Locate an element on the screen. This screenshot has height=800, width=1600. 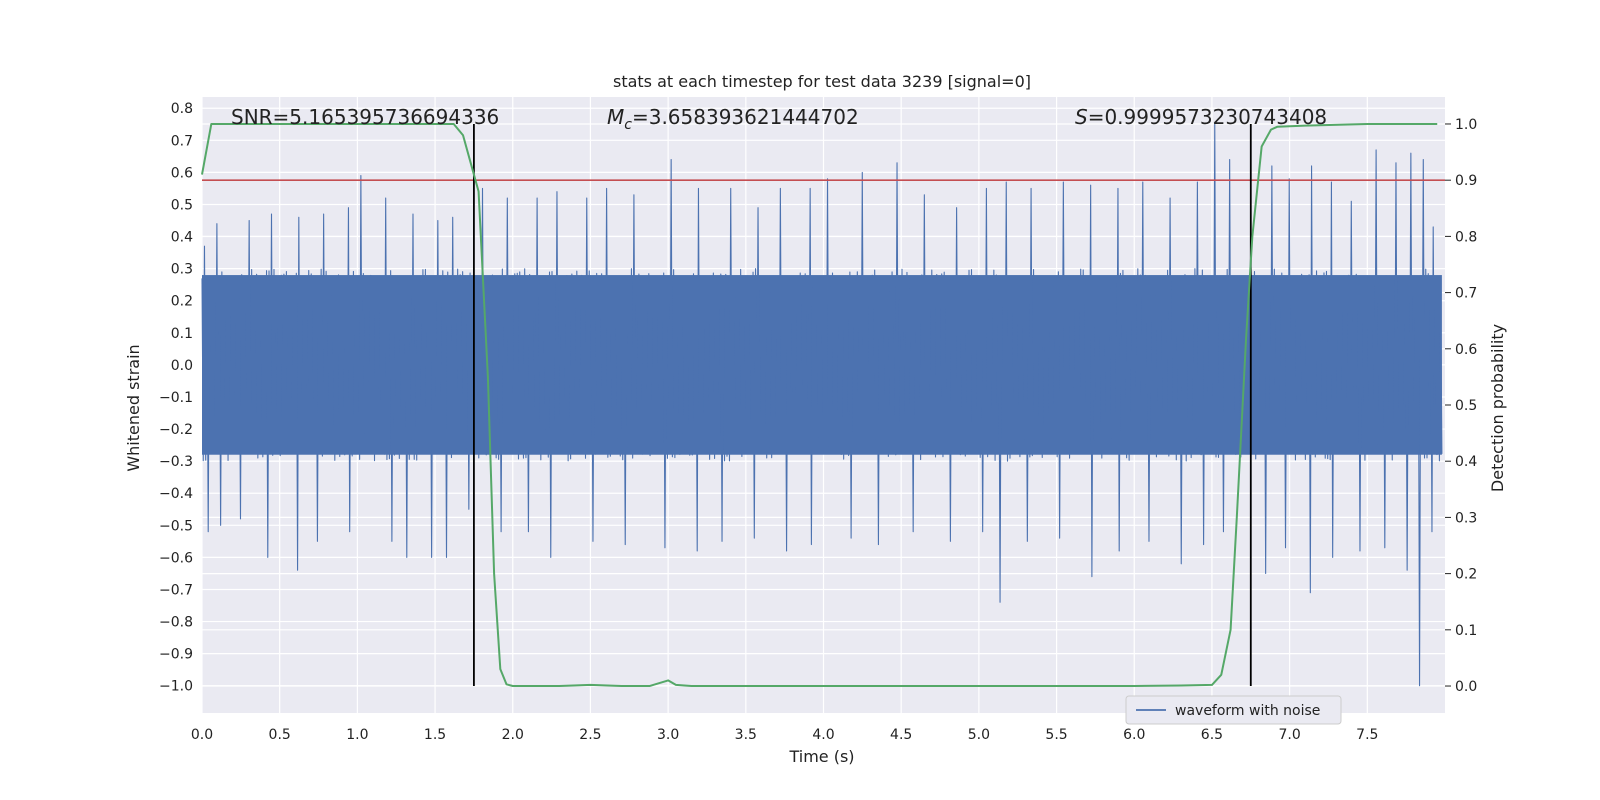
chirp-mass-symbol: M is located at coordinates (615, 117).